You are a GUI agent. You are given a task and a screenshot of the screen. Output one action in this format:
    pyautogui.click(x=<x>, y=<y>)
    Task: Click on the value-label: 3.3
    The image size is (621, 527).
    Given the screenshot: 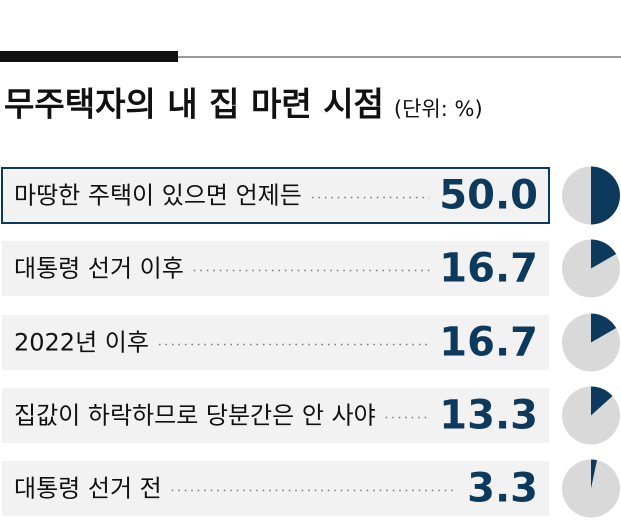 What is the action you would take?
    pyautogui.click(x=502, y=489)
    